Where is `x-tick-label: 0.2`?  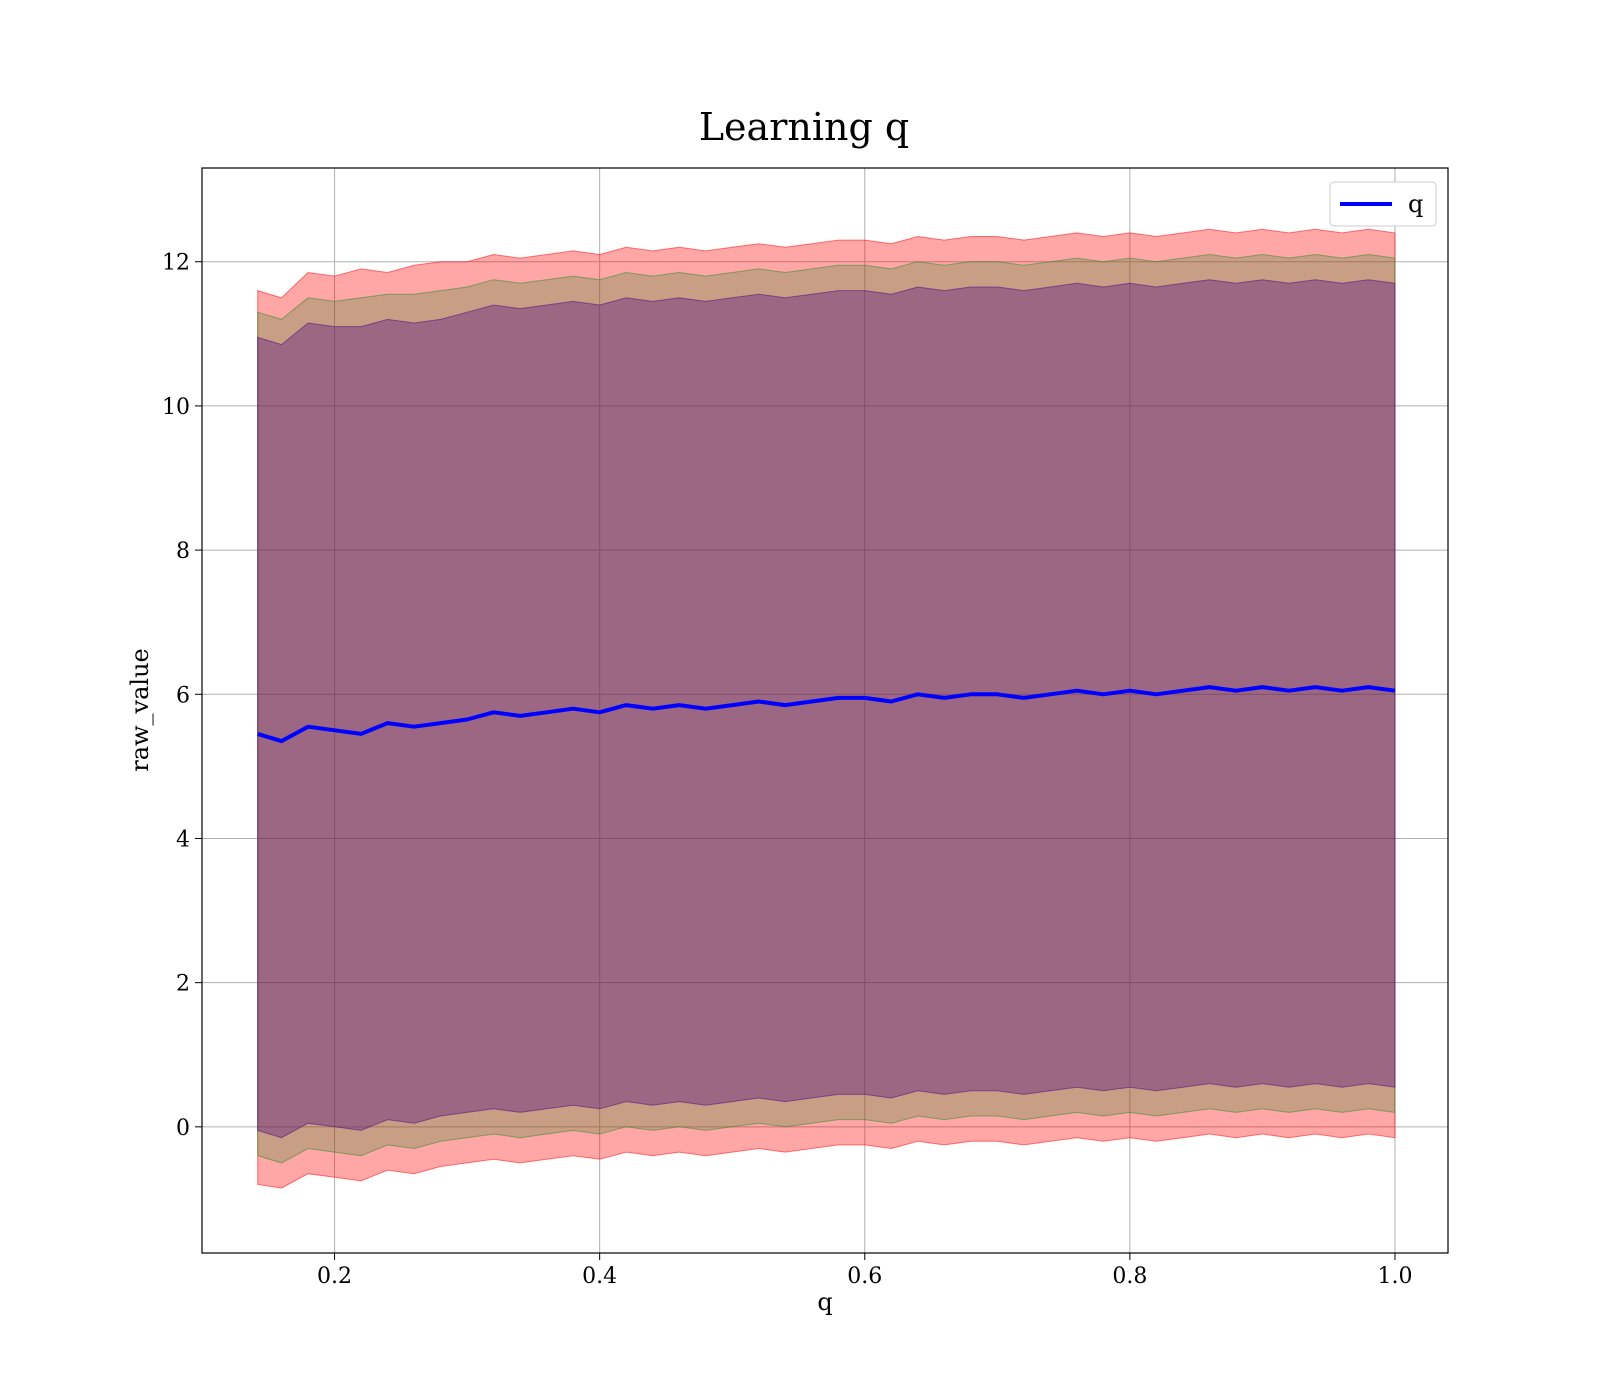
x-tick-label: 0.2 is located at coordinates (334, 1276).